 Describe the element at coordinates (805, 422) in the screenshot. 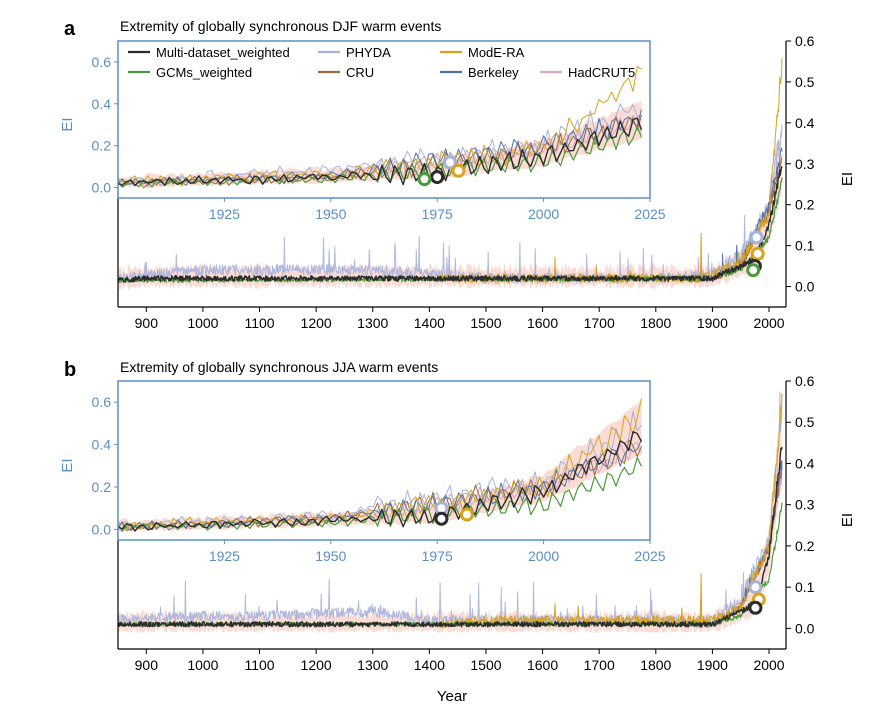

I see `y-tick-label: 0.5` at that location.